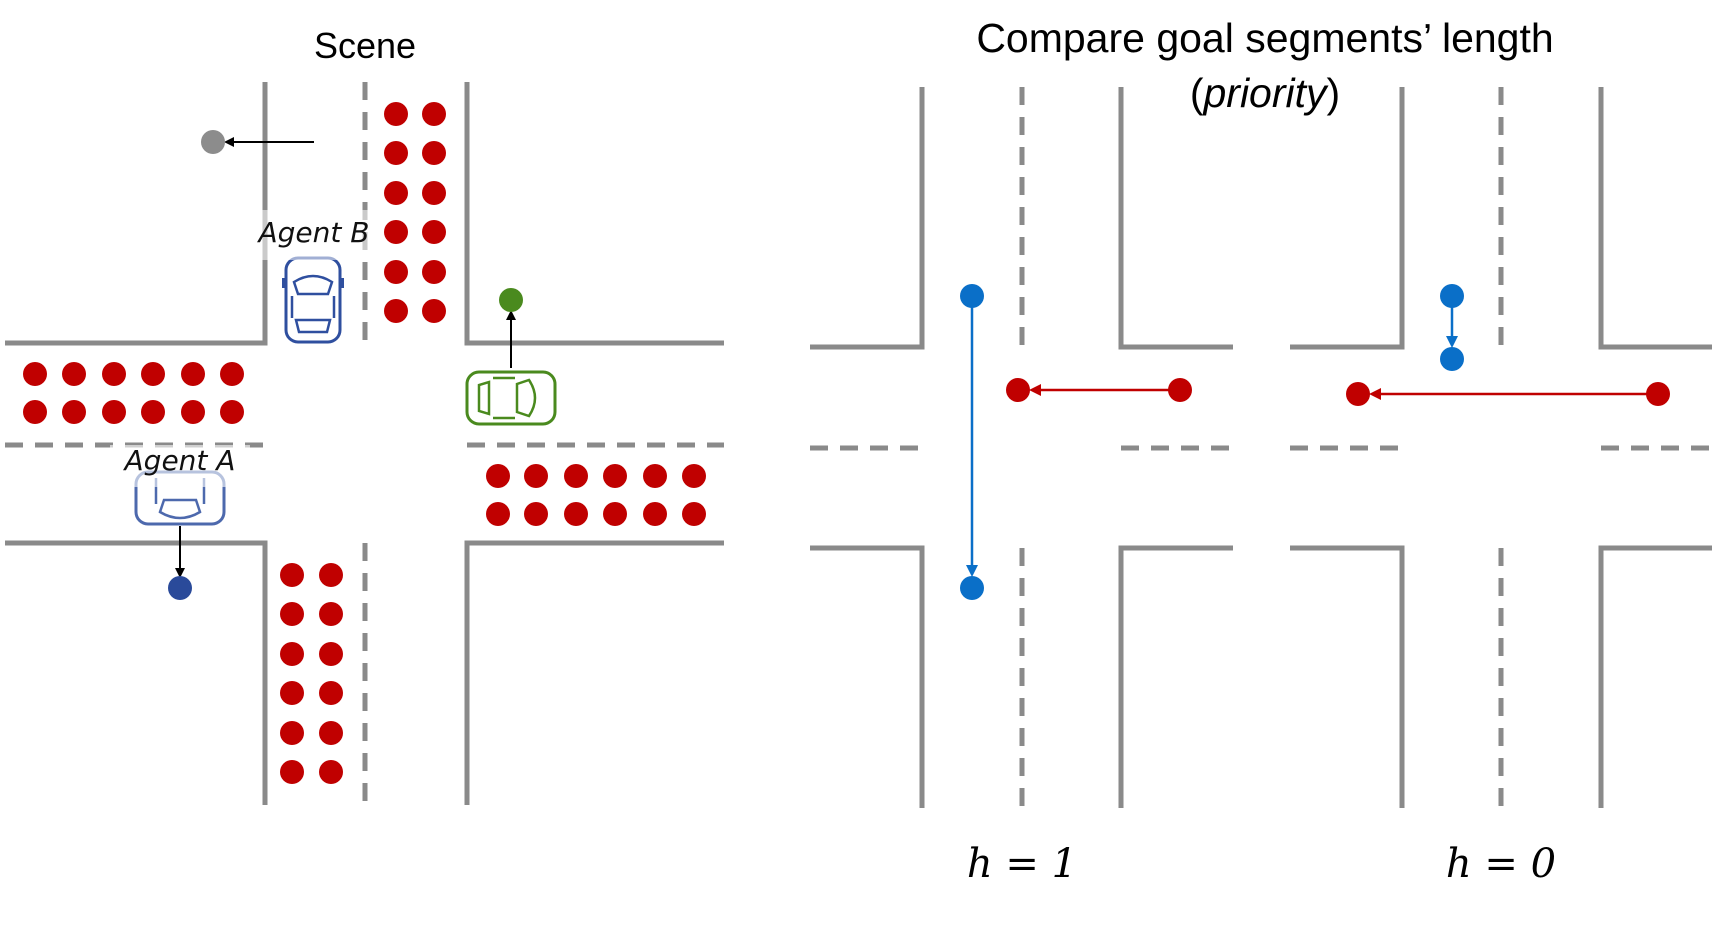  What do you see at coordinates (180, 588) in the screenshot?
I see `agent-a-goal-dot` at bounding box center [180, 588].